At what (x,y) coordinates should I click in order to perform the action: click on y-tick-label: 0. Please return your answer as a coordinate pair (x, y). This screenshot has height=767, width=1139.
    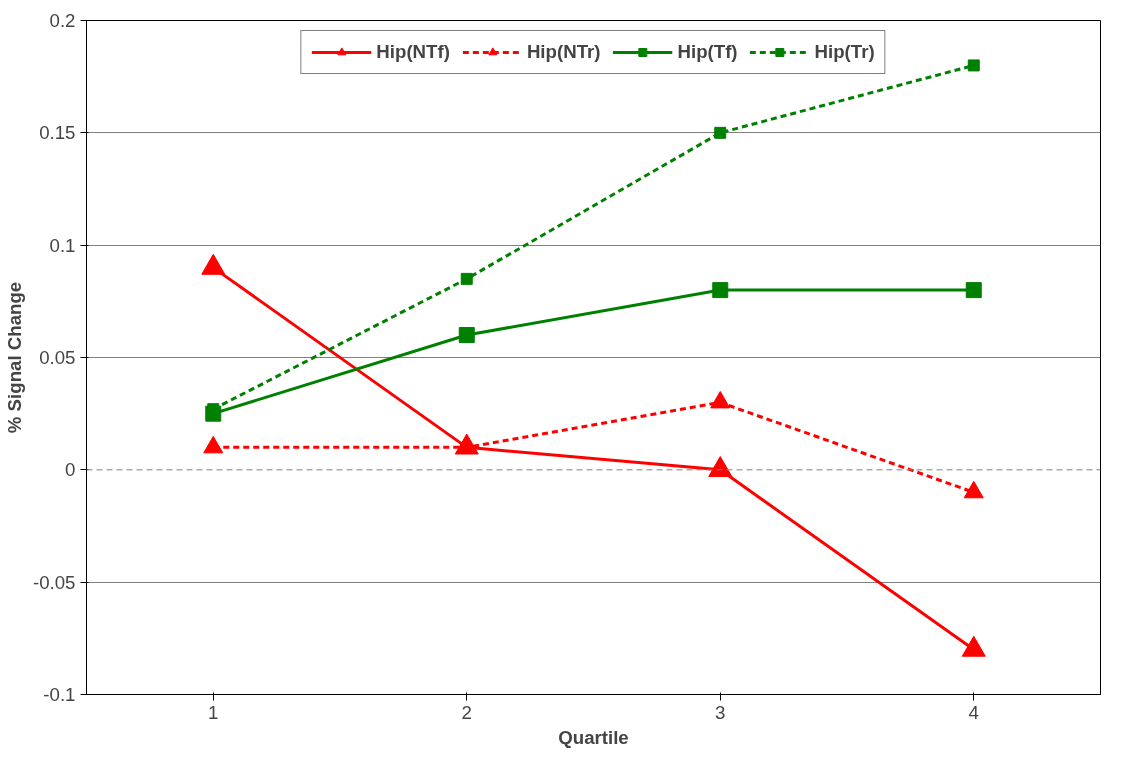
    Looking at the image, I should click on (70, 470).